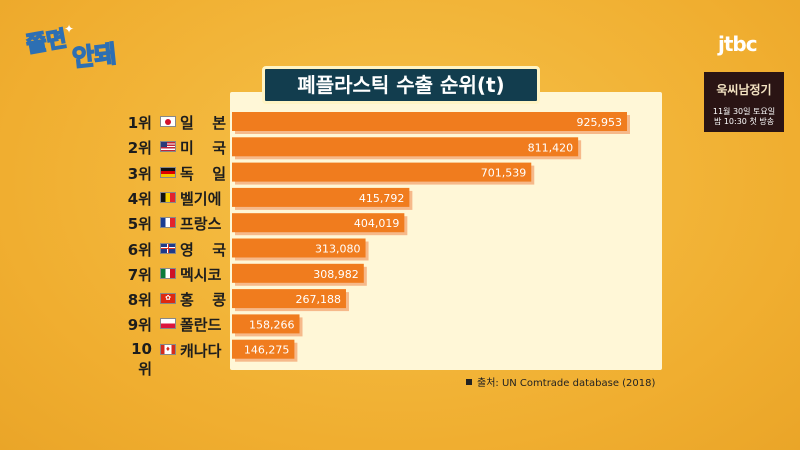  What do you see at coordinates (168, 349) in the screenshot?
I see `canada-flag-icon: ♦` at bounding box center [168, 349].